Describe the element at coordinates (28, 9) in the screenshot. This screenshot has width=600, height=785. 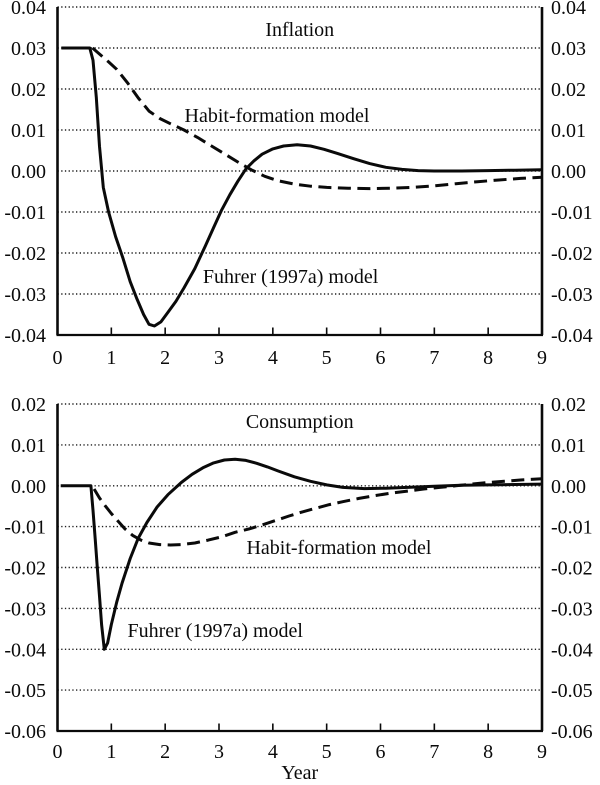
I see `y-tick-label-left: 0.04` at that location.